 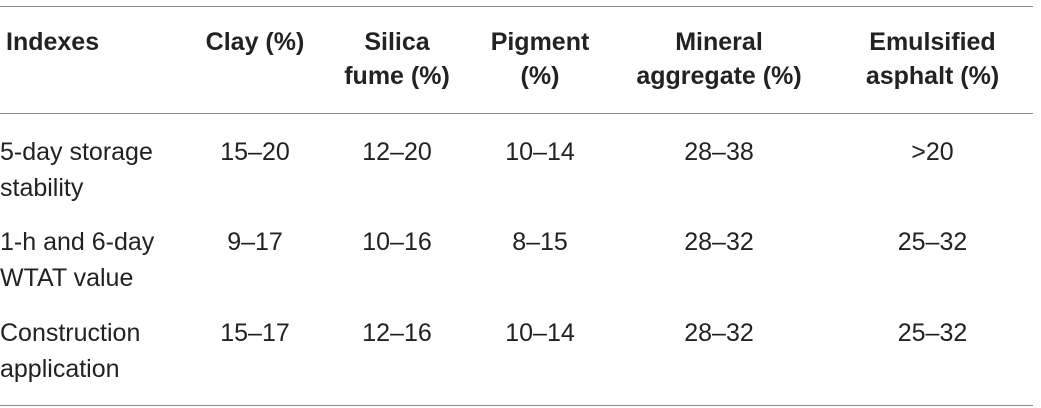 What do you see at coordinates (255, 42) in the screenshot?
I see `header-clay: Clay (%)` at bounding box center [255, 42].